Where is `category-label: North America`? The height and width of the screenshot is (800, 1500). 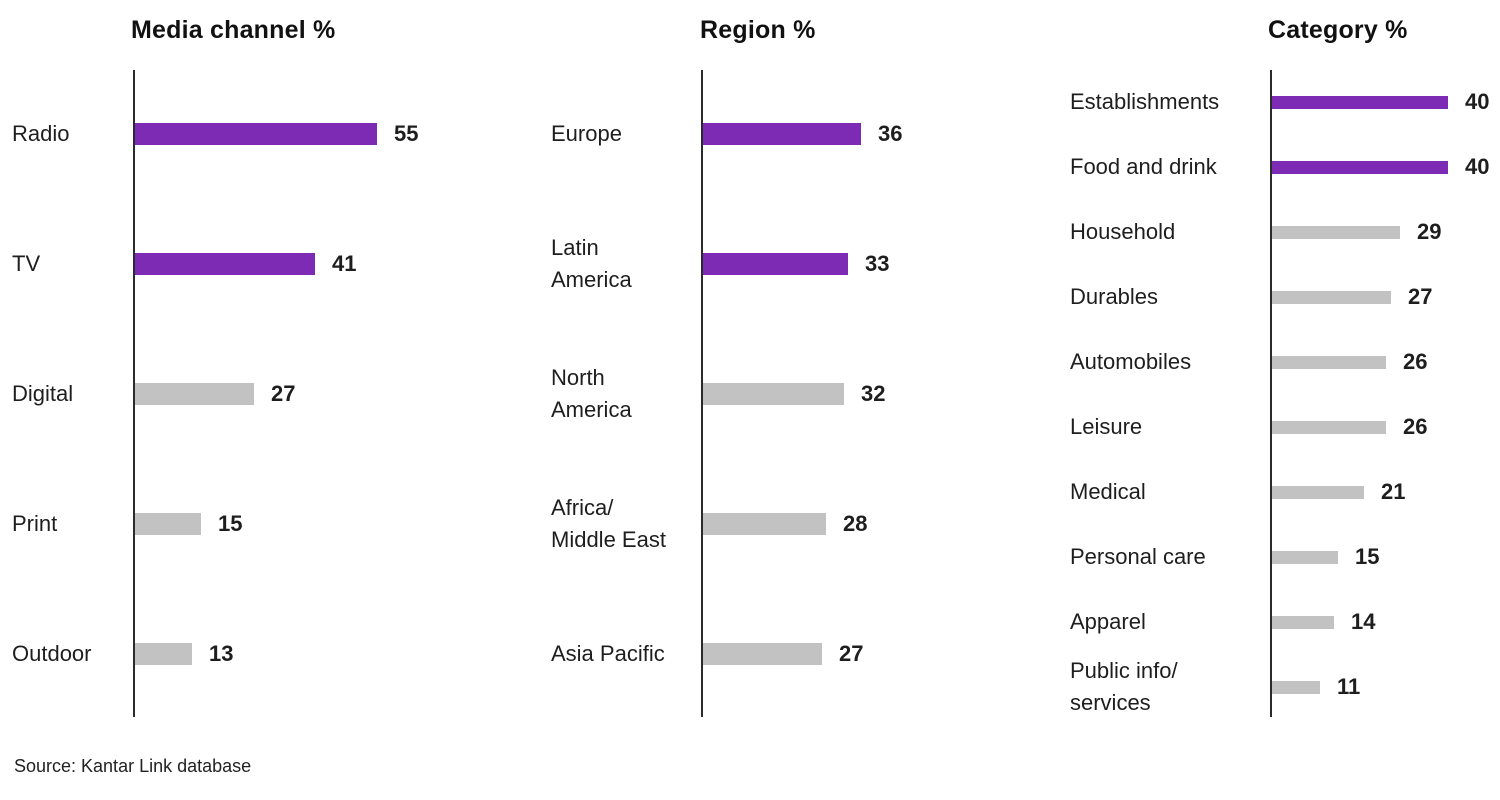
category-label: North America is located at coordinates (591, 393).